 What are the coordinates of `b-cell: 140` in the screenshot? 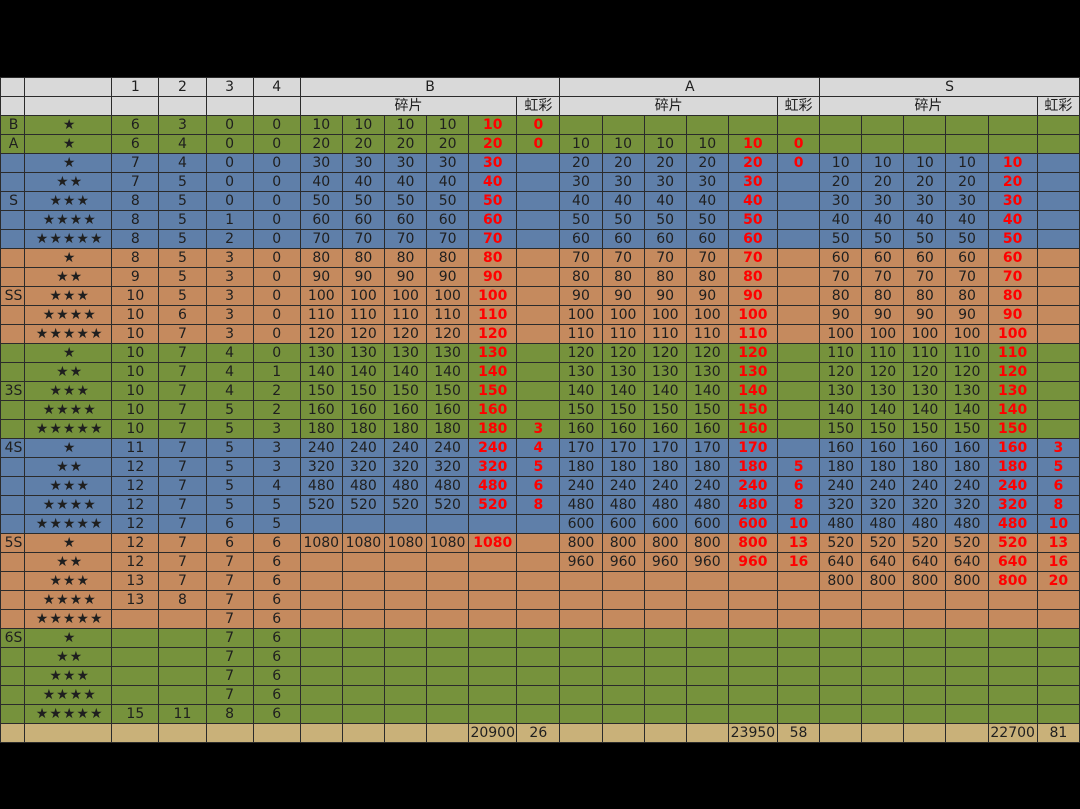 It's located at (363, 372).